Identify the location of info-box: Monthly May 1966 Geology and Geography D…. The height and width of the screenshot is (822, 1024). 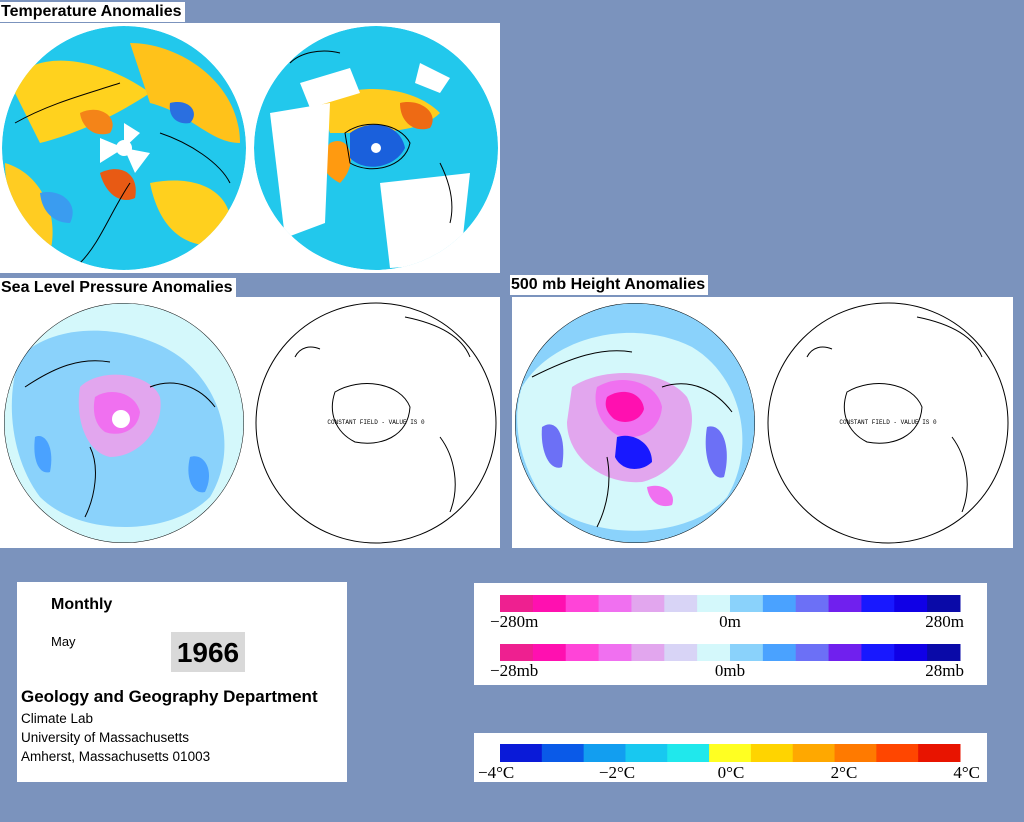
(182, 682).